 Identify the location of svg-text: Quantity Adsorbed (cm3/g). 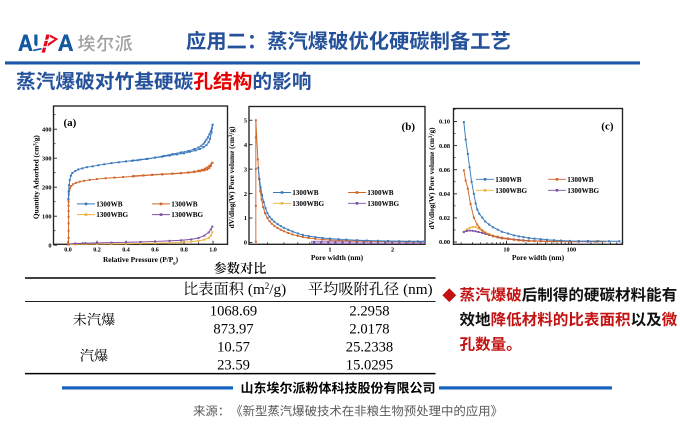
(36, 177).